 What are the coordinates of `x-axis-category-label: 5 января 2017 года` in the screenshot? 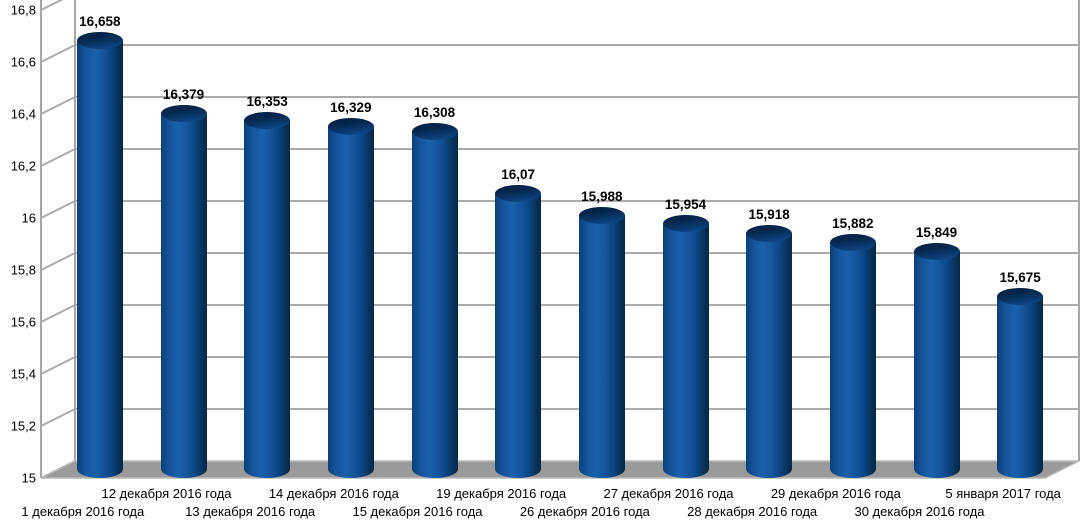 It's located at (1003, 493).